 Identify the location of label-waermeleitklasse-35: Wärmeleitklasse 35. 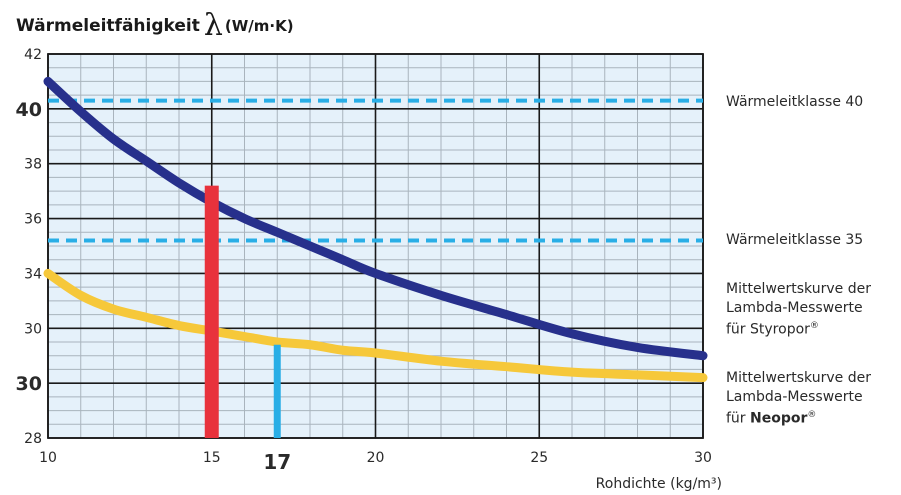
(795, 240).